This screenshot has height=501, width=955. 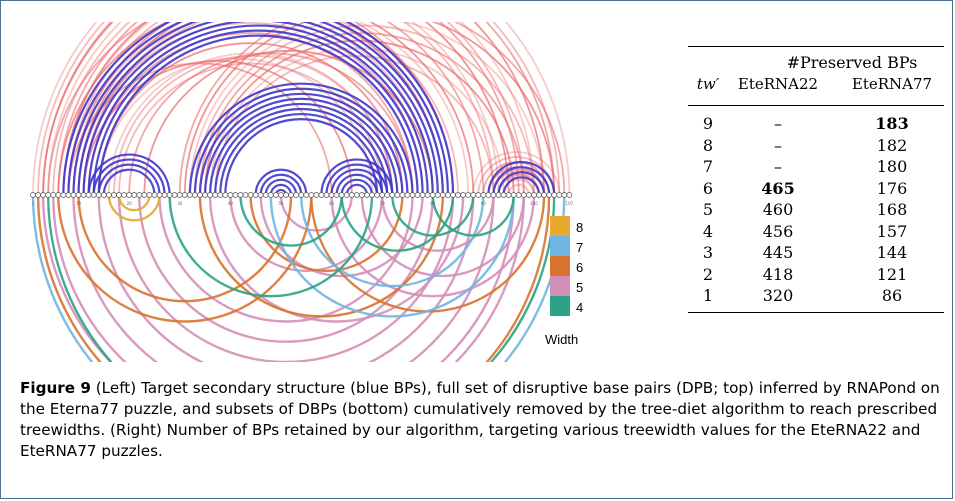 What do you see at coordinates (892, 231) in the screenshot?
I see `cell-eterna77: 157` at bounding box center [892, 231].